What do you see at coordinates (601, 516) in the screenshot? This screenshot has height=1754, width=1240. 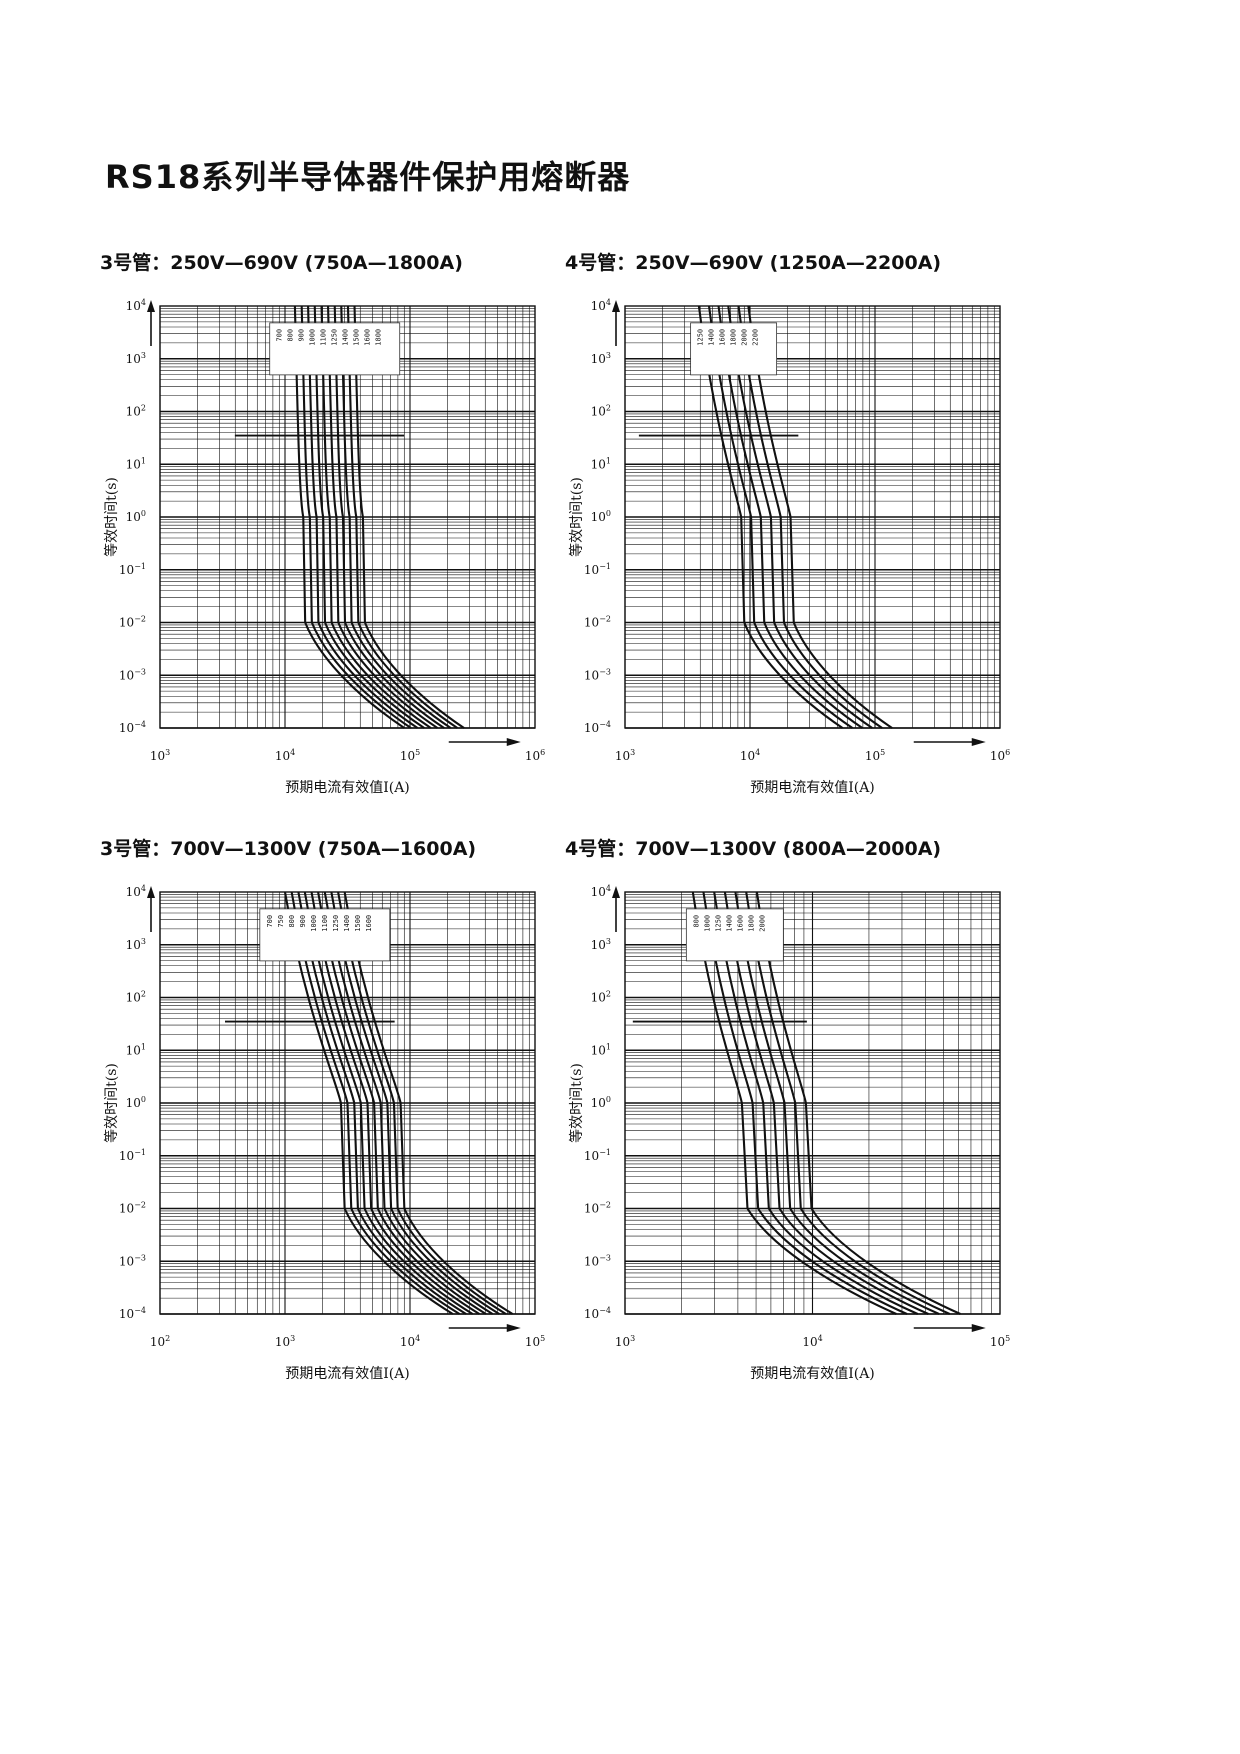 I see `y-tick-label: 10⁰` at bounding box center [601, 516].